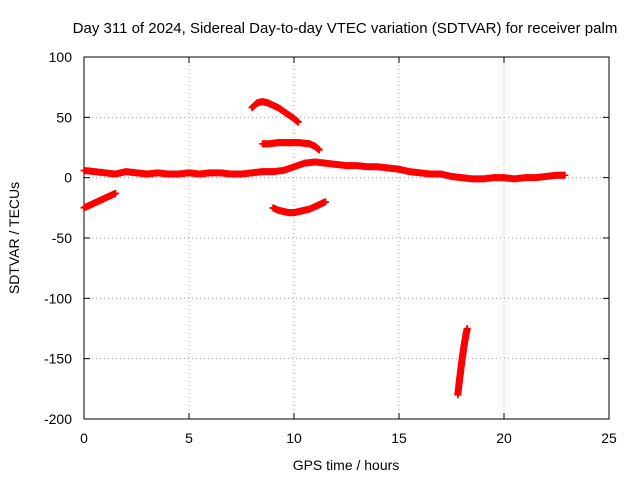 This screenshot has width=640, height=480. I want to click on x-tick-label: 10, so click(294, 438).